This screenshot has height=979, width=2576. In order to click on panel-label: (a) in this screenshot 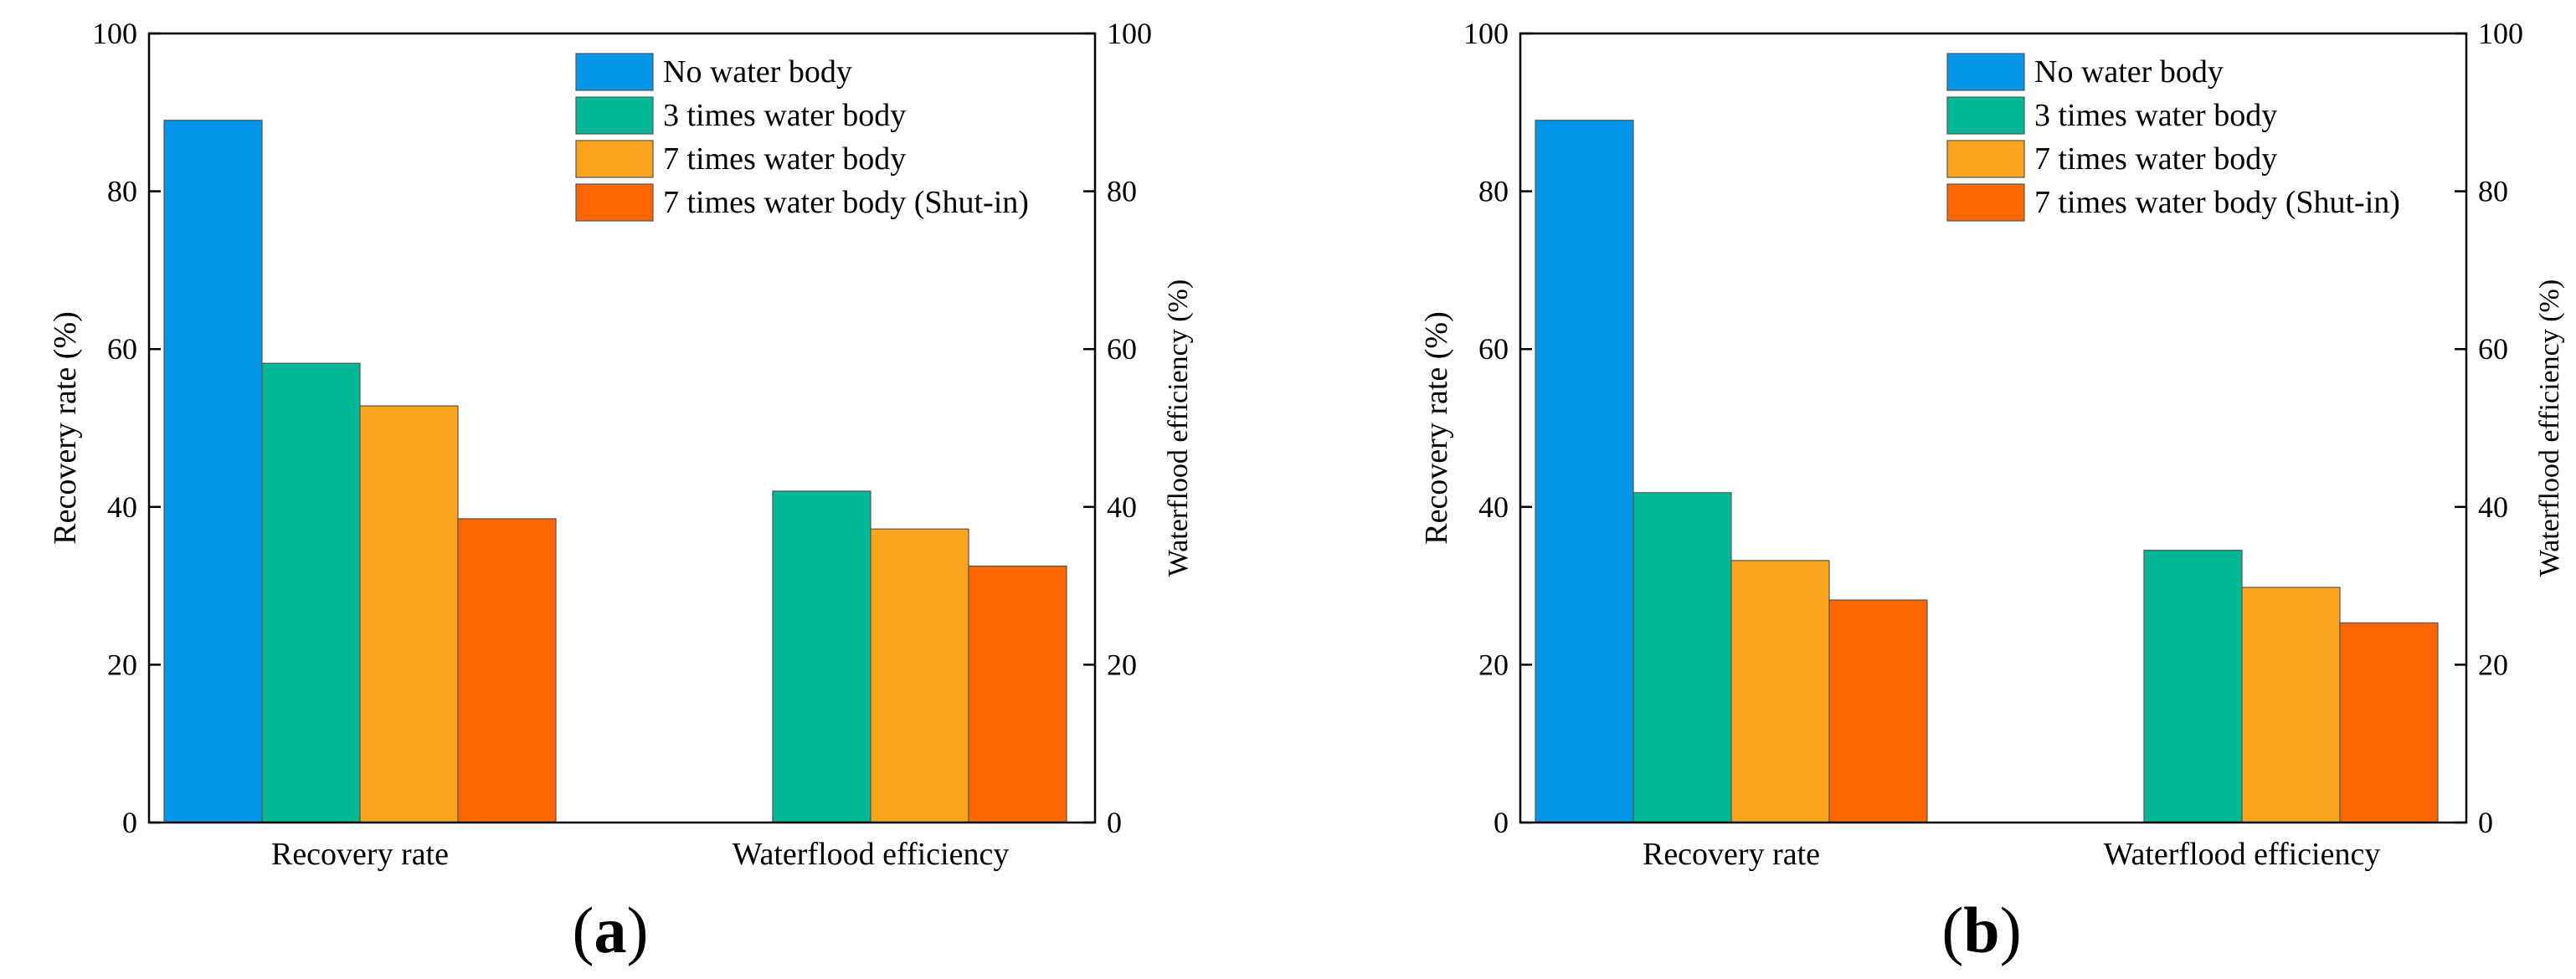, I will do `click(611, 930)`.